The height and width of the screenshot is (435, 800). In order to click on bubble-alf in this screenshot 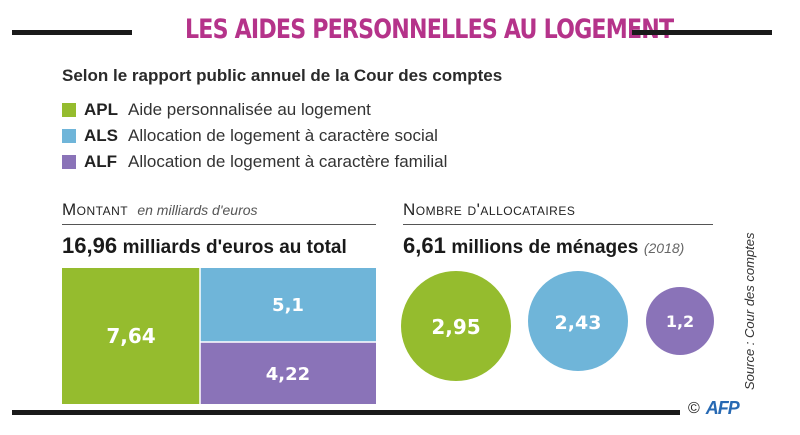, I will do `click(680, 321)`.